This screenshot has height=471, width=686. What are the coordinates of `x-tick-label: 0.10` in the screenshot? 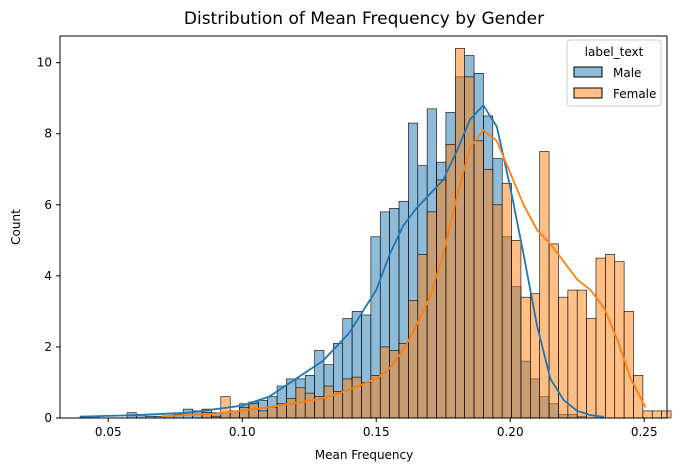 It's located at (242, 432).